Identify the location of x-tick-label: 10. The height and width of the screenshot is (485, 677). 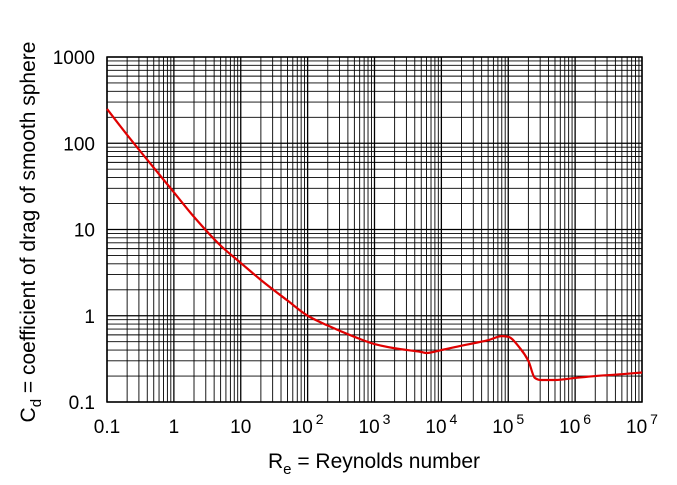
(240, 427).